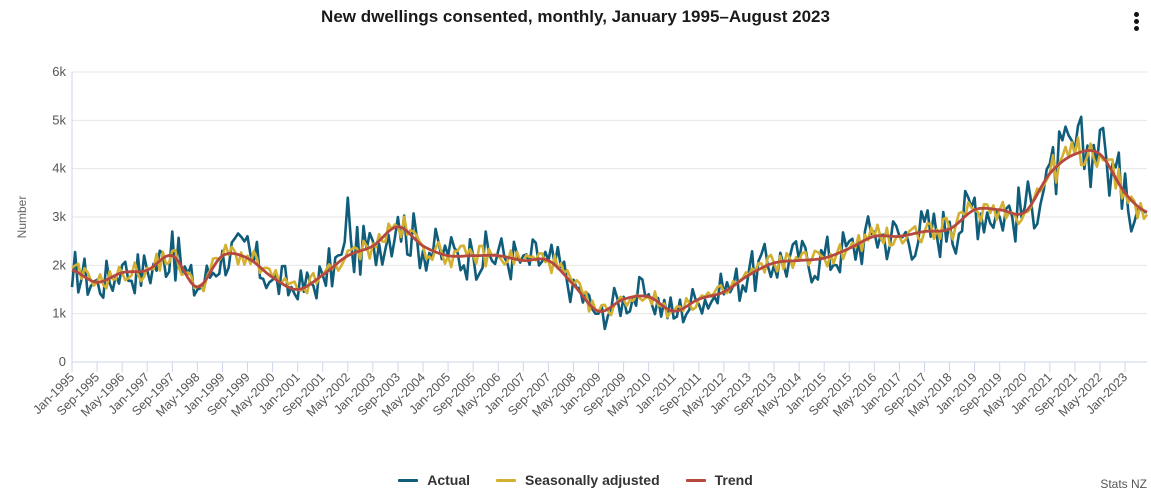 This screenshot has width=1151, height=501. What do you see at coordinates (733, 480) in the screenshot?
I see `legend-label: Trend` at bounding box center [733, 480].